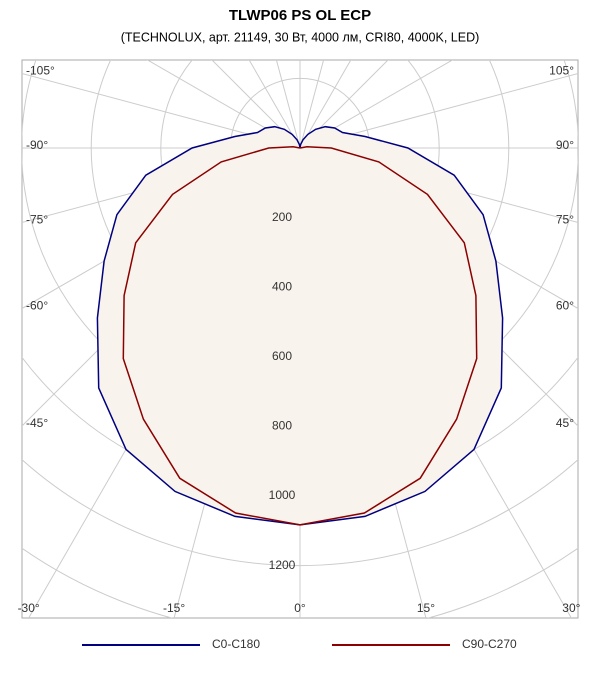 This screenshot has height=680, width=600. Describe the element at coordinates (282, 286) in the screenshot. I see `r-tick-label: 400` at that location.